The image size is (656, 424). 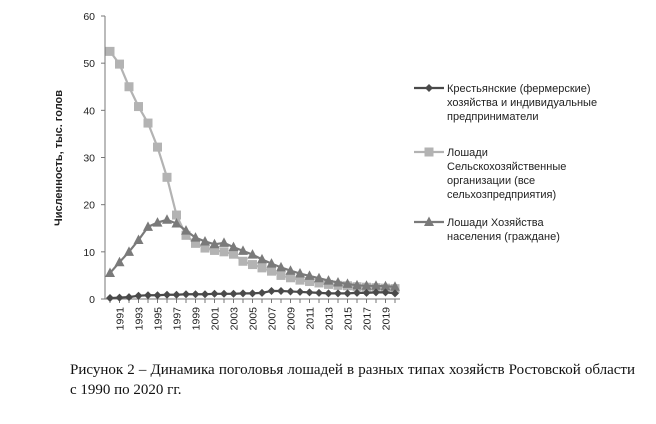 I want to click on y-tick-label: 0, so click(x=92, y=300).